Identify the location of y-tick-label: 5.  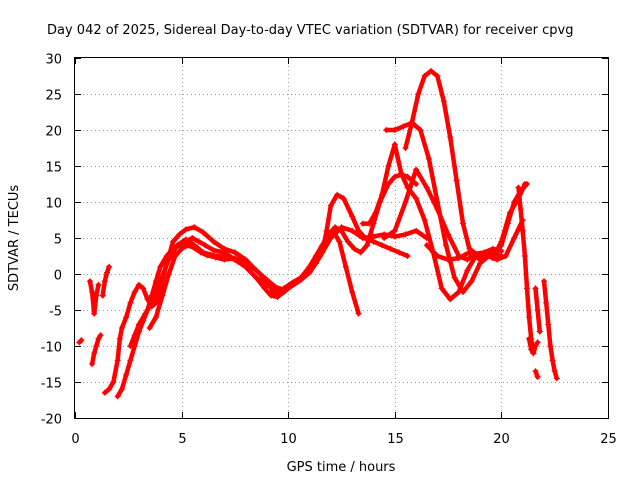
(58, 240).